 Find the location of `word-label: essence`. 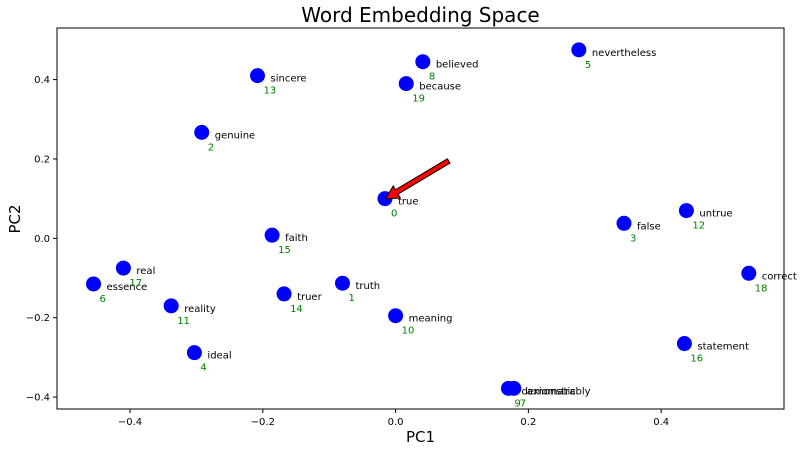

word-label: essence is located at coordinates (127, 287).